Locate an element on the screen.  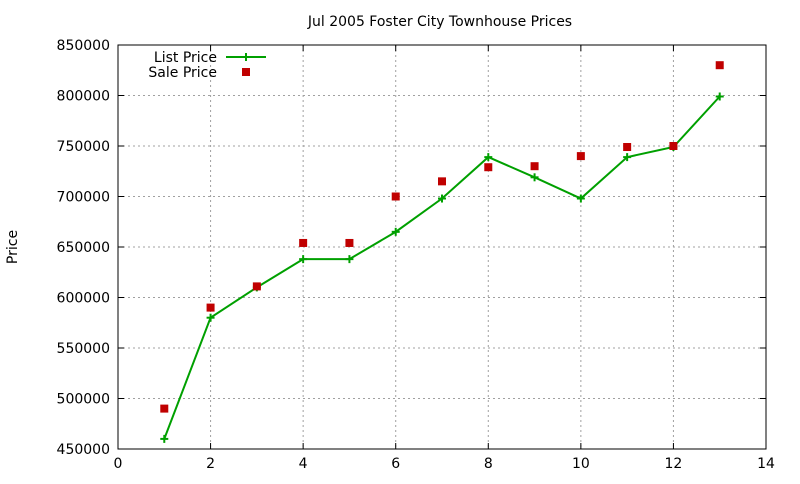
y-tick-label: 800000 is located at coordinates (83, 97).